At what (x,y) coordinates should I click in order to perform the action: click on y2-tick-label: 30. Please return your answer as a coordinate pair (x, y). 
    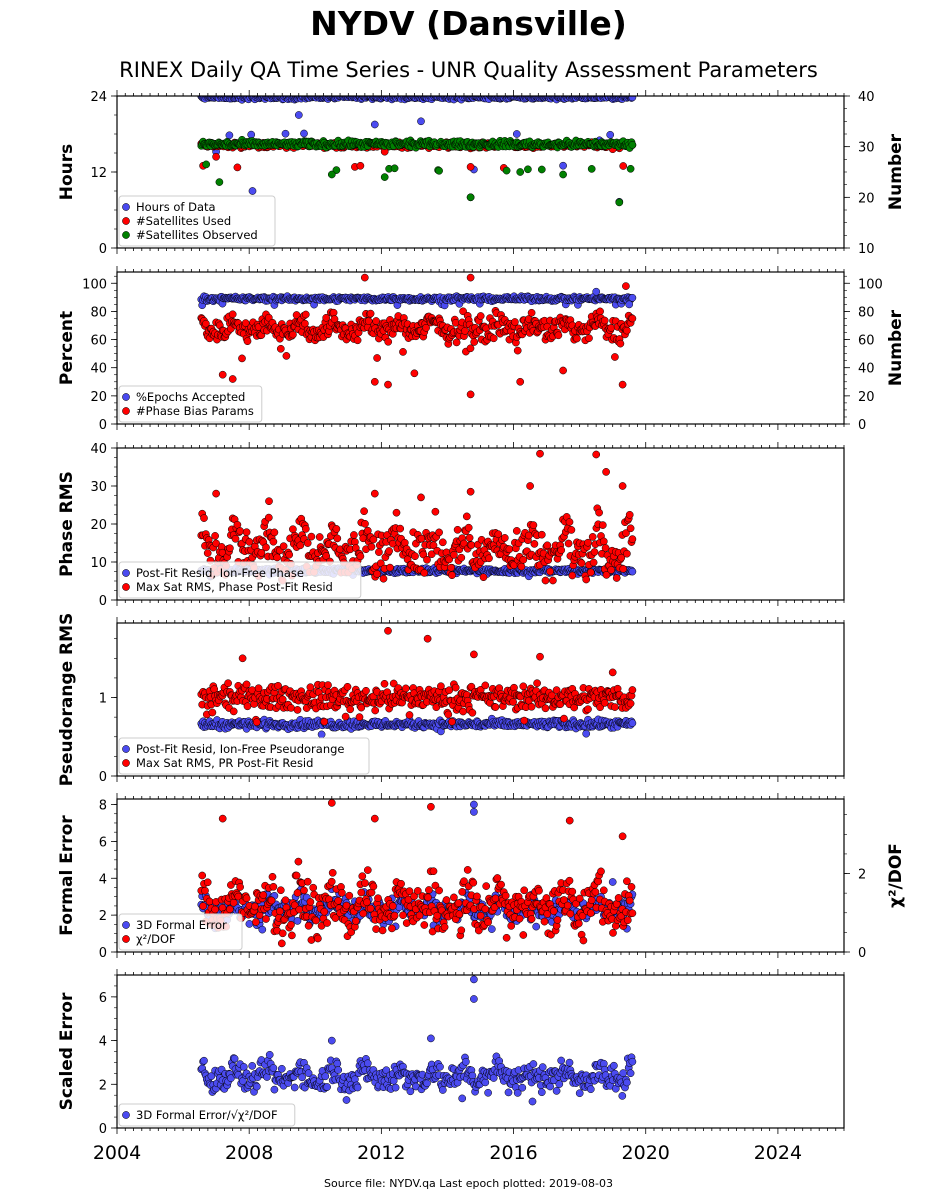
    Looking at the image, I should click on (866, 148).